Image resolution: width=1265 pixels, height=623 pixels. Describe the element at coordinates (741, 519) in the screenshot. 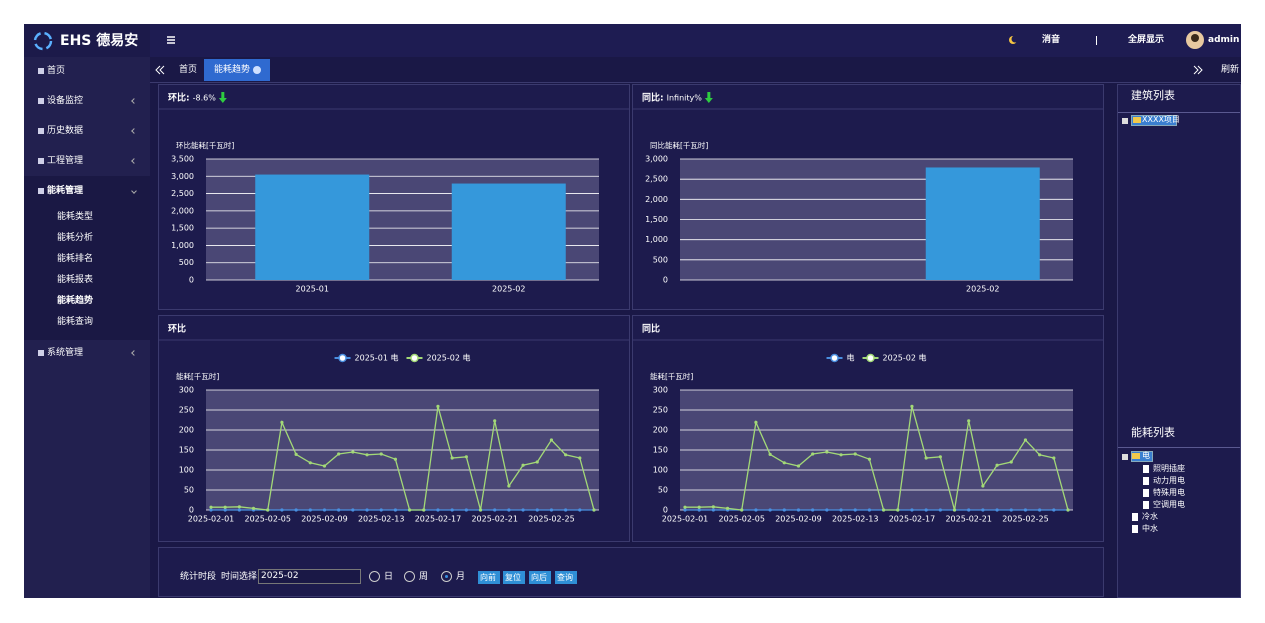

I see `x-tick-label: 2025-02-05` at that location.